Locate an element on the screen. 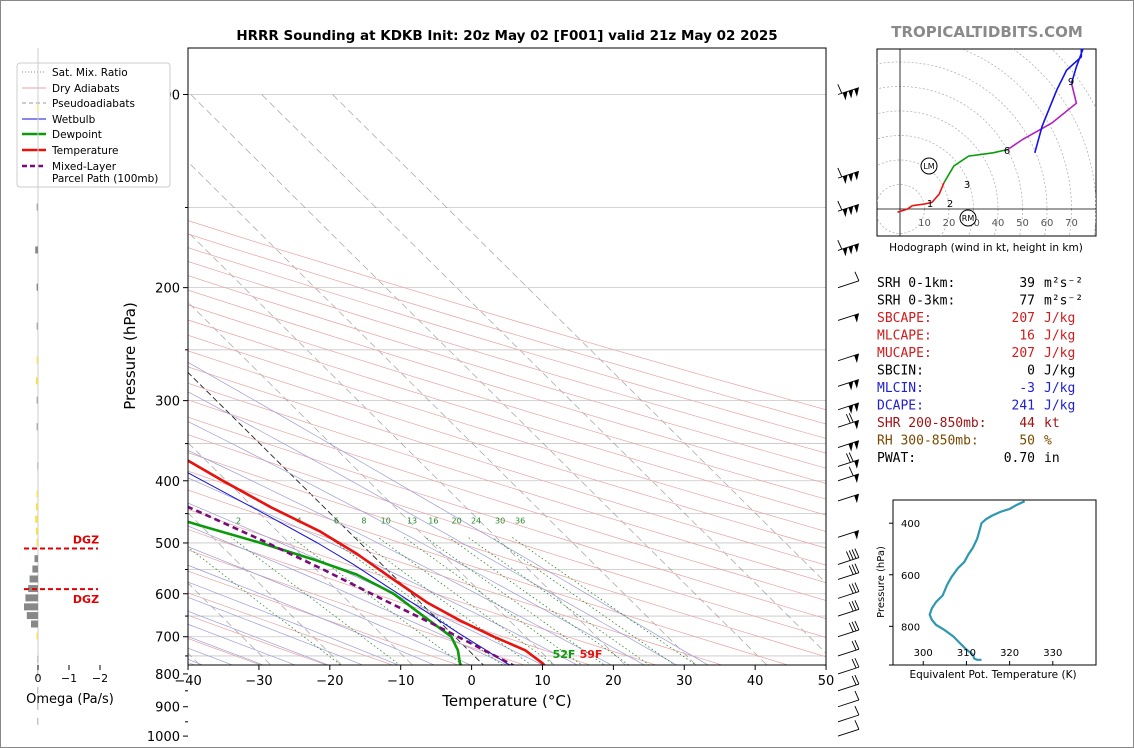  series-dewpoint is located at coordinates (325, 592).